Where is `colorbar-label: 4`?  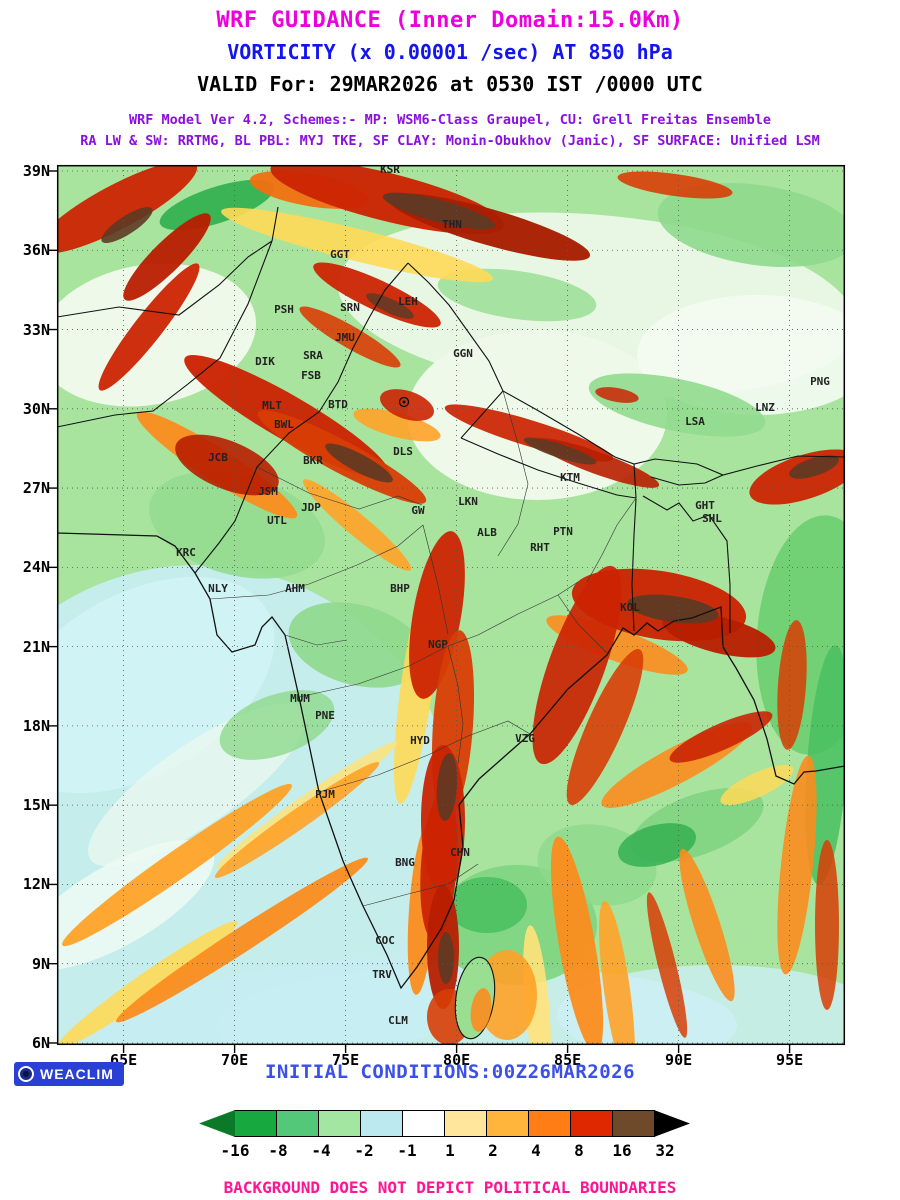 colorbar-label: 4 is located at coordinates (536, 1150).